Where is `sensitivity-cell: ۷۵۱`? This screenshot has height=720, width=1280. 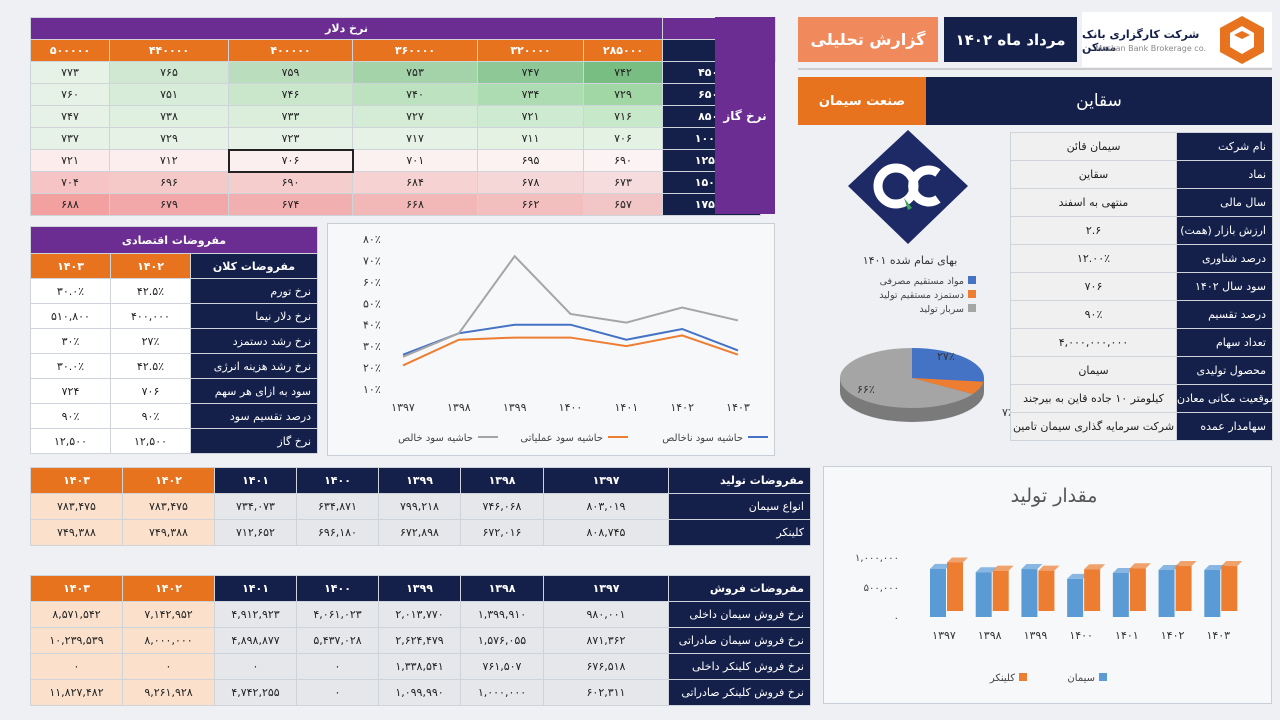 sensitivity-cell: ۷۵۱ is located at coordinates (169, 94).